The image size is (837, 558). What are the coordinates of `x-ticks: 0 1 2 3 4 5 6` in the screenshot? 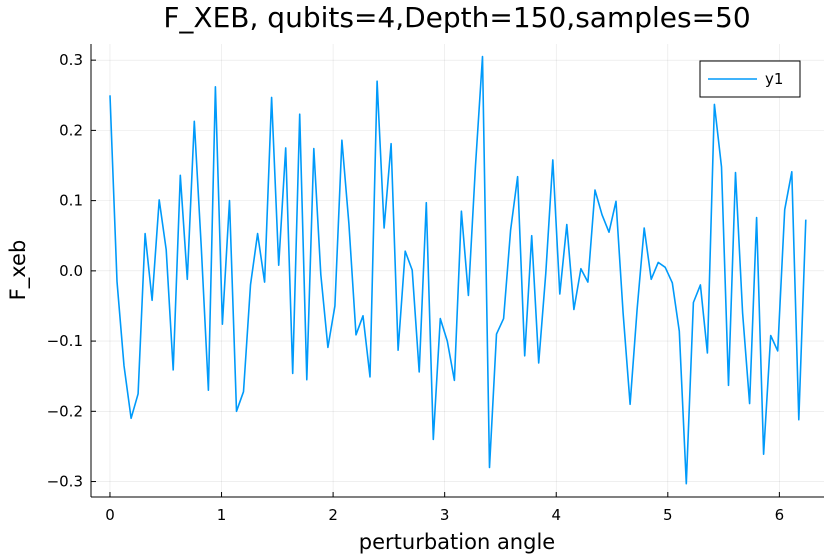 It's located at (444, 508).